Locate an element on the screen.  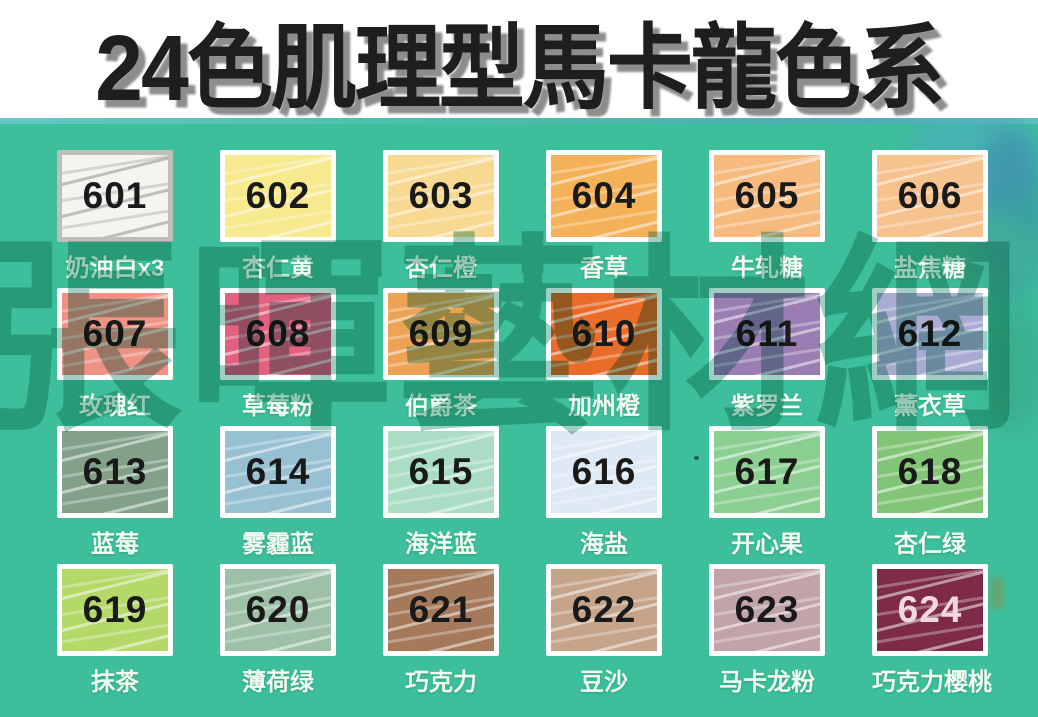
color-swatch: 620 is located at coordinates (278, 610).